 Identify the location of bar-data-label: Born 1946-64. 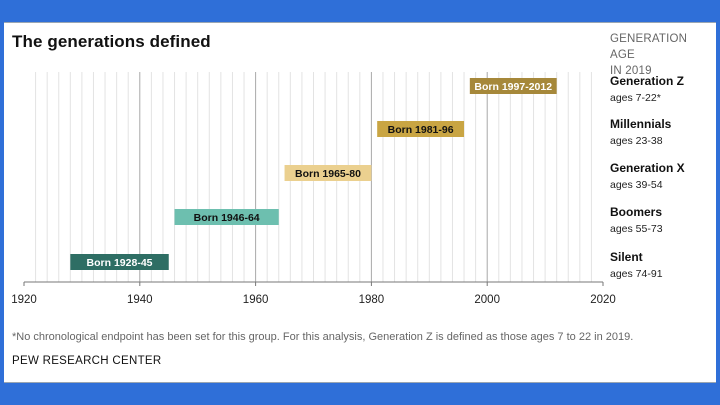
(227, 218).